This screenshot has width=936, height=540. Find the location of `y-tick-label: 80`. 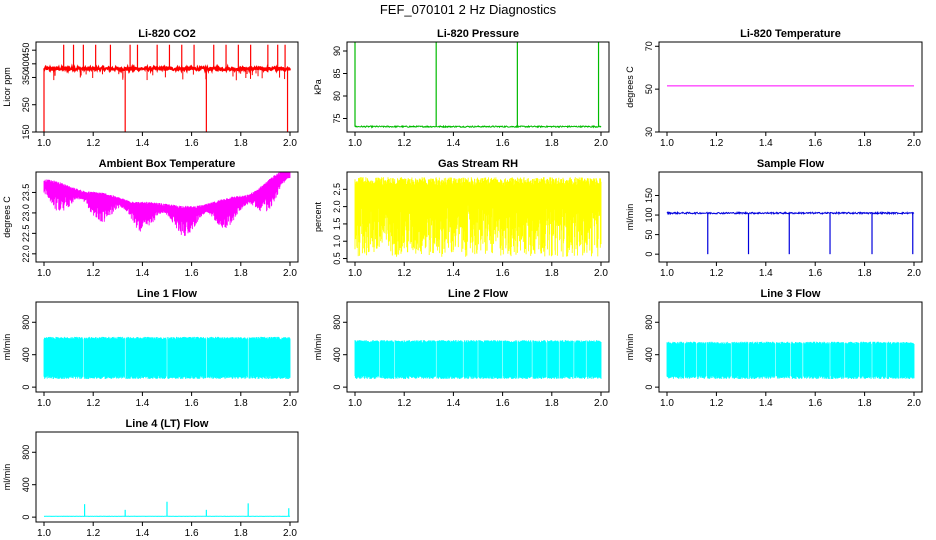

y-tick-label: 80 is located at coordinates (337, 96).